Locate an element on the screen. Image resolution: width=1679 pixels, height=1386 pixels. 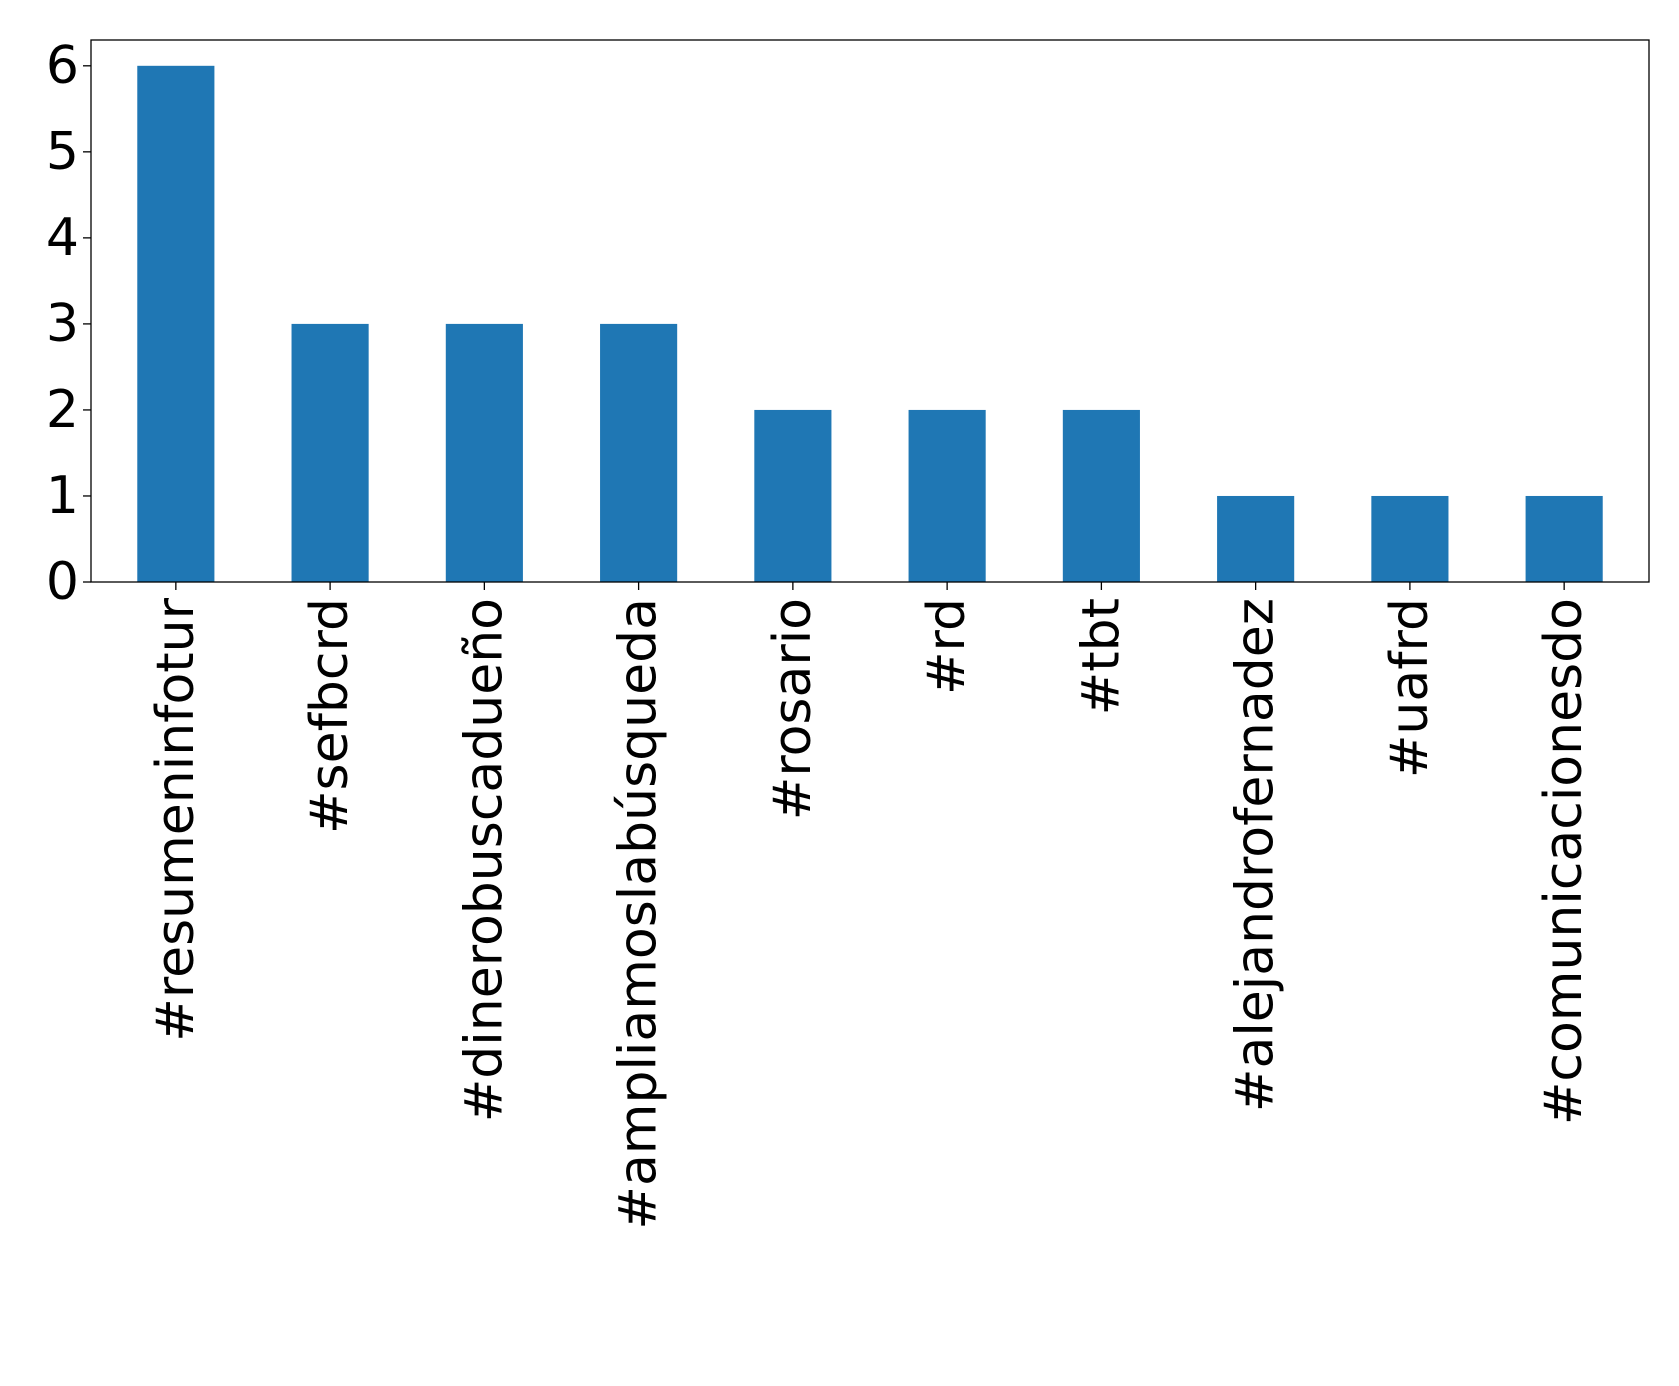
y-tick-label-1: 1 is located at coordinates (62, 496).